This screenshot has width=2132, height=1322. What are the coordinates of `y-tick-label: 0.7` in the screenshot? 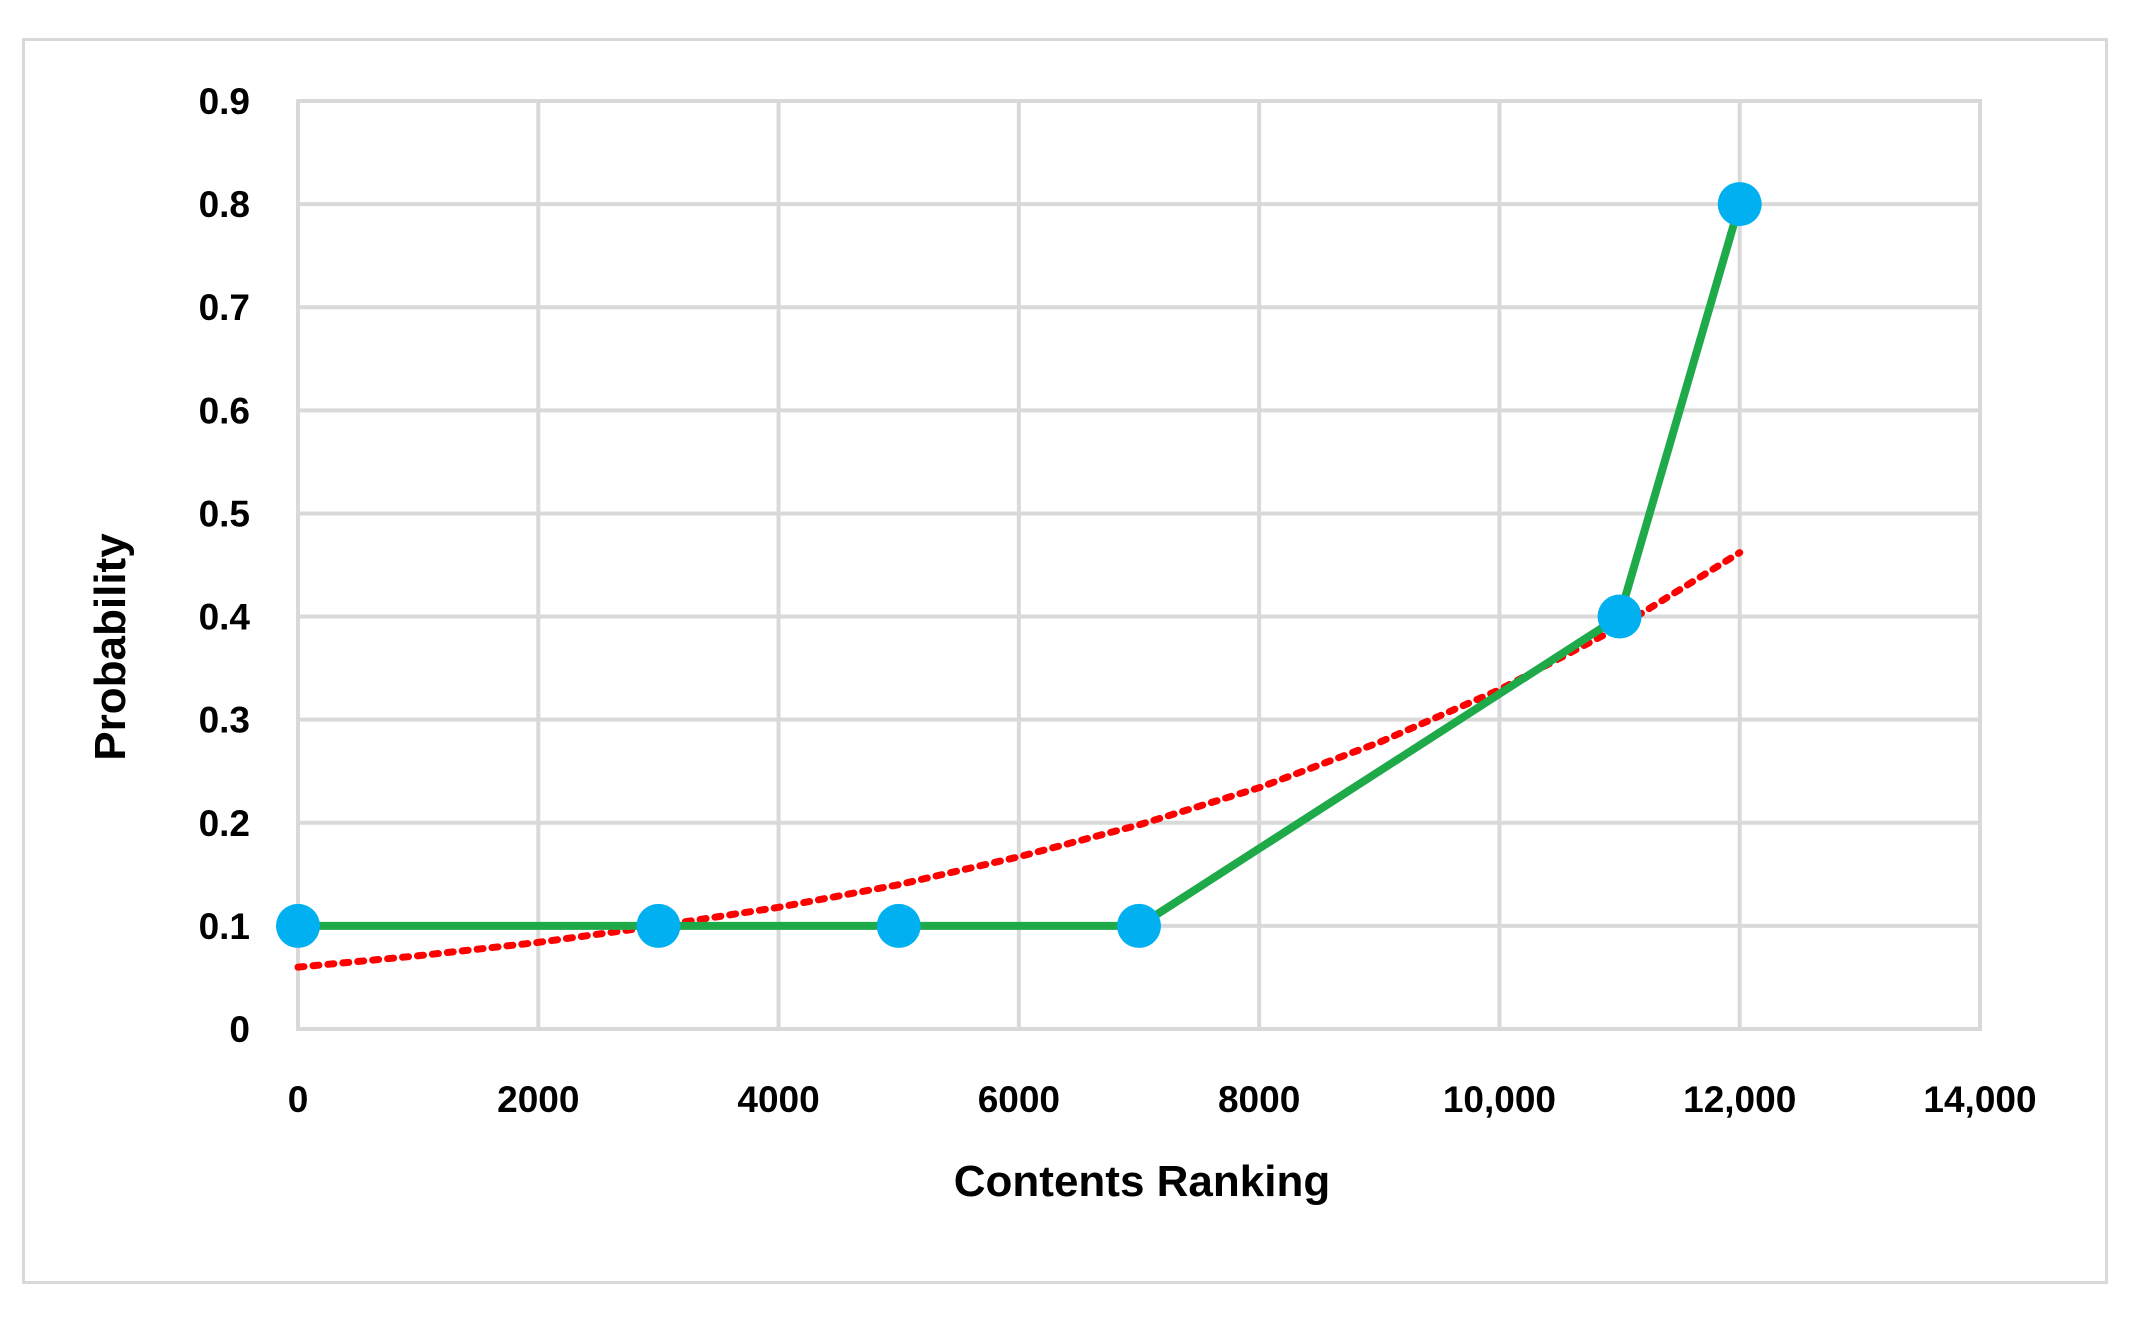 It's located at (224, 307).